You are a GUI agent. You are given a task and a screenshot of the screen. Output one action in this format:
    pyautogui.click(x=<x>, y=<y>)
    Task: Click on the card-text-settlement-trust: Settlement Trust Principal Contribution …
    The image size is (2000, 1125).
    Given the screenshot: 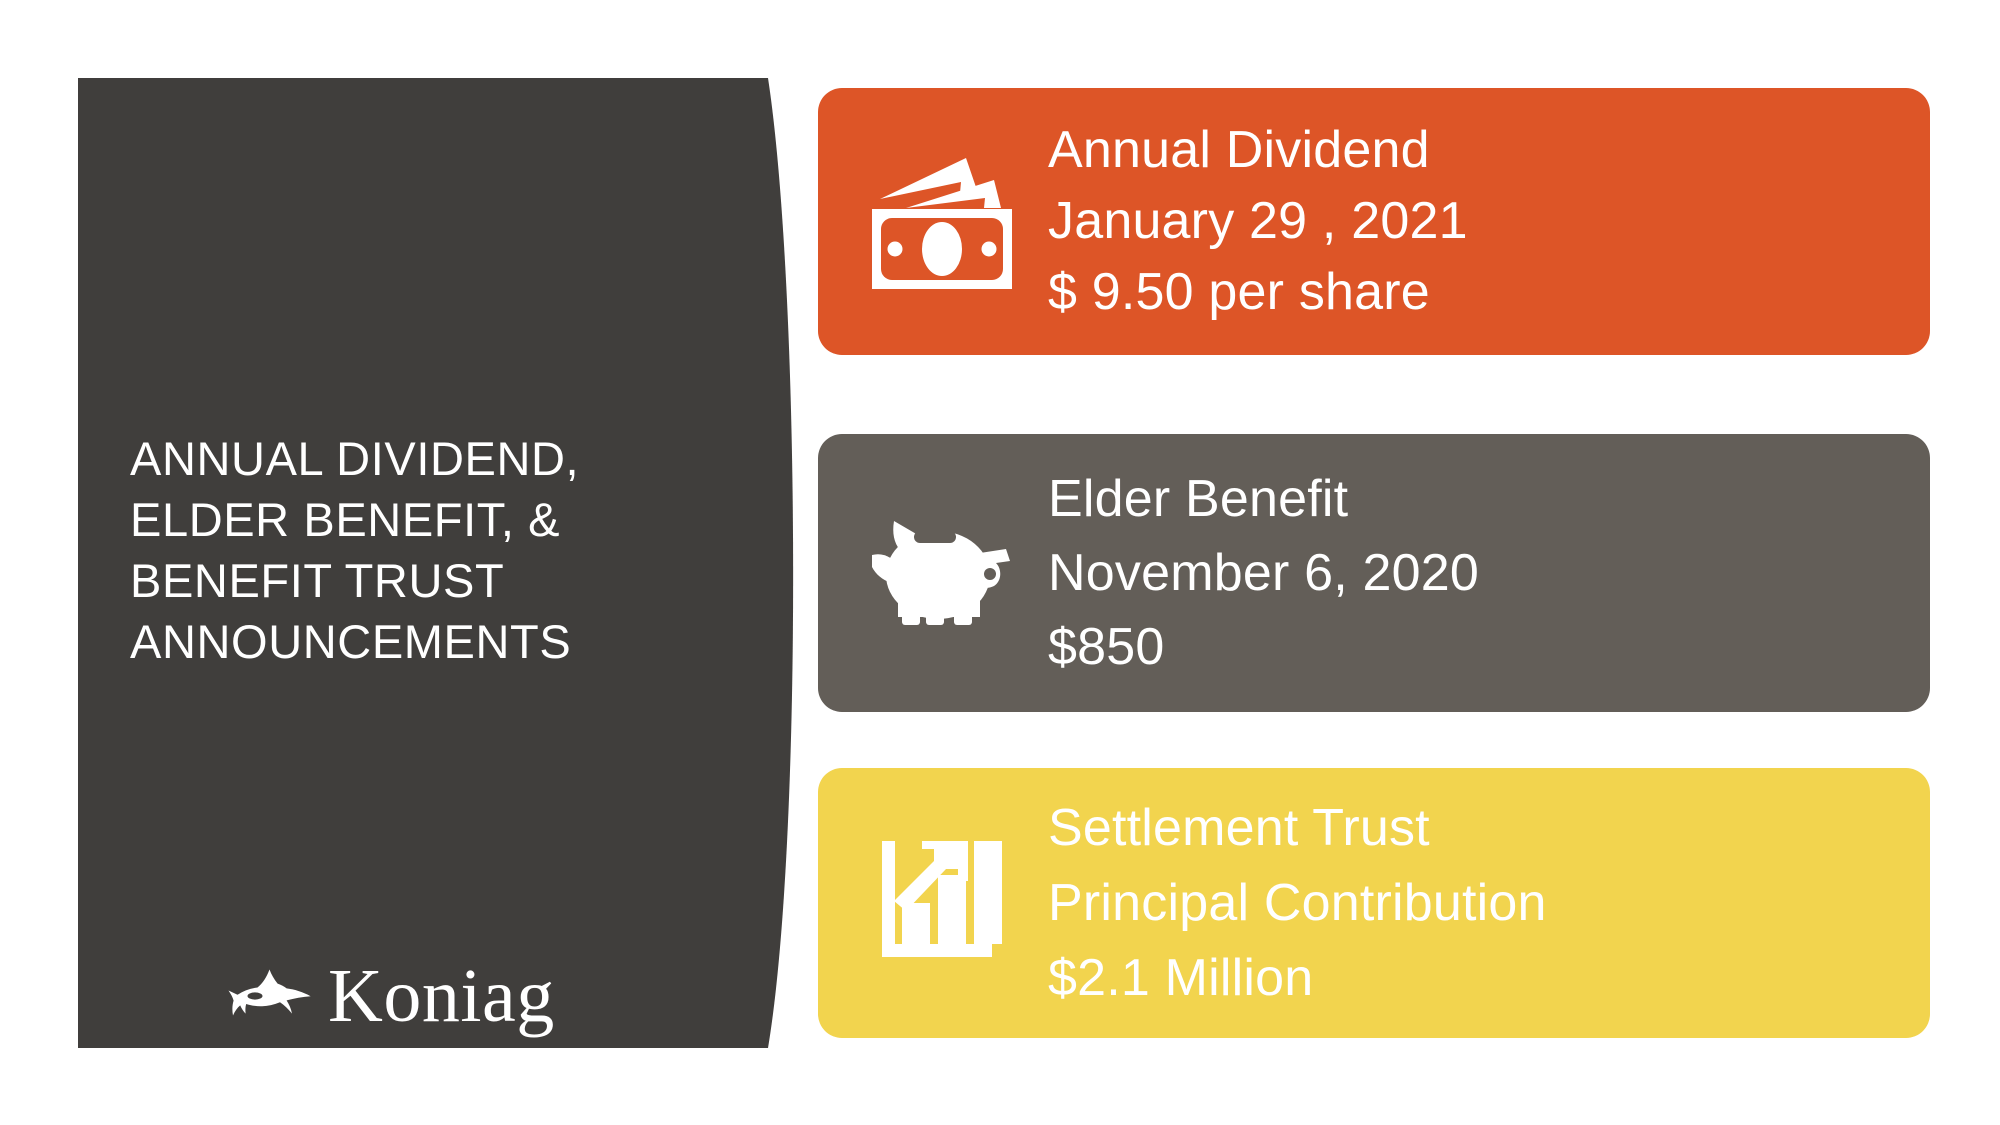 What is the action you would take?
    pyautogui.click(x=1297, y=902)
    